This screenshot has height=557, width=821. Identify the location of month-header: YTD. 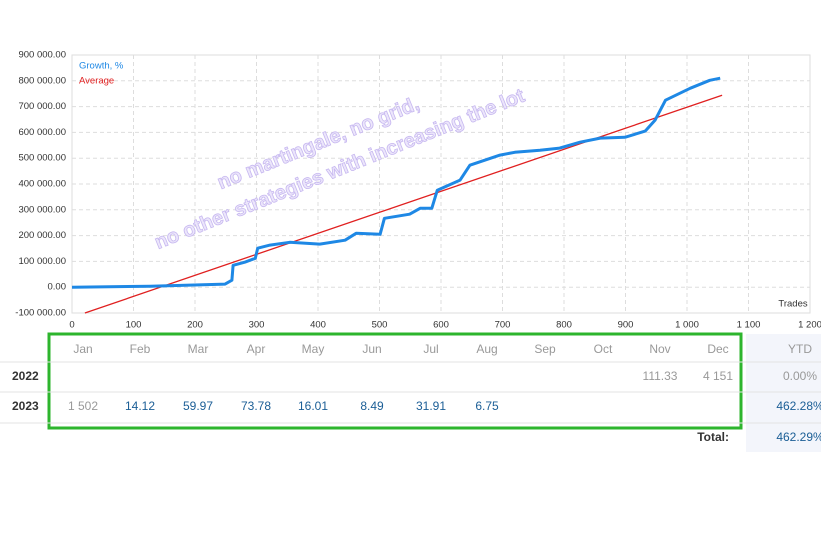
(800, 349).